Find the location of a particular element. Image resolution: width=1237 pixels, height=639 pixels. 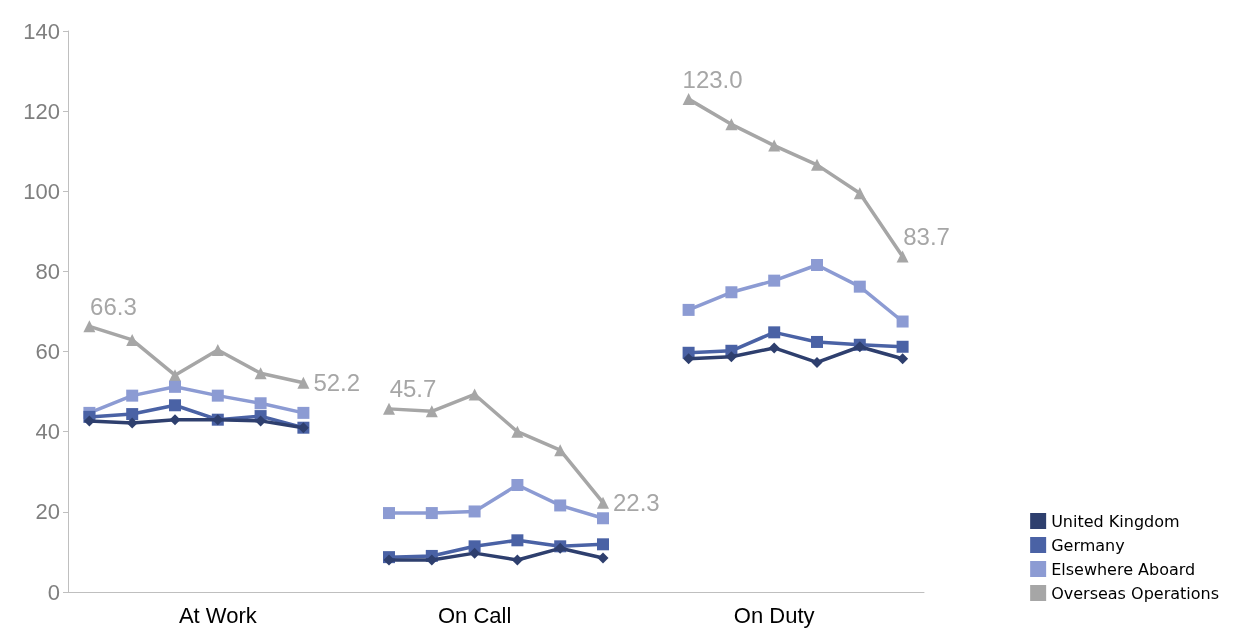

y-tick-label: 0 is located at coordinates (53, 592).